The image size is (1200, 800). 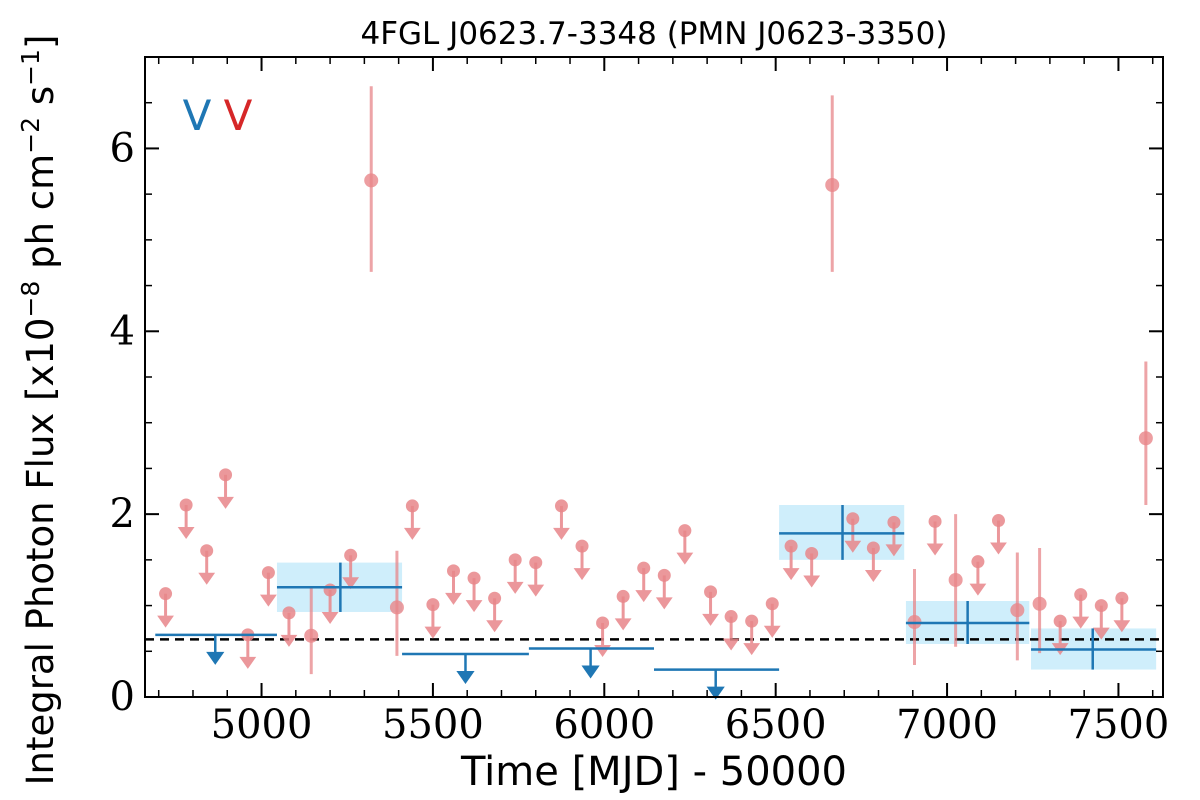 I want to click on y-axis-label-mid: ph cm, so click(x=40, y=217).